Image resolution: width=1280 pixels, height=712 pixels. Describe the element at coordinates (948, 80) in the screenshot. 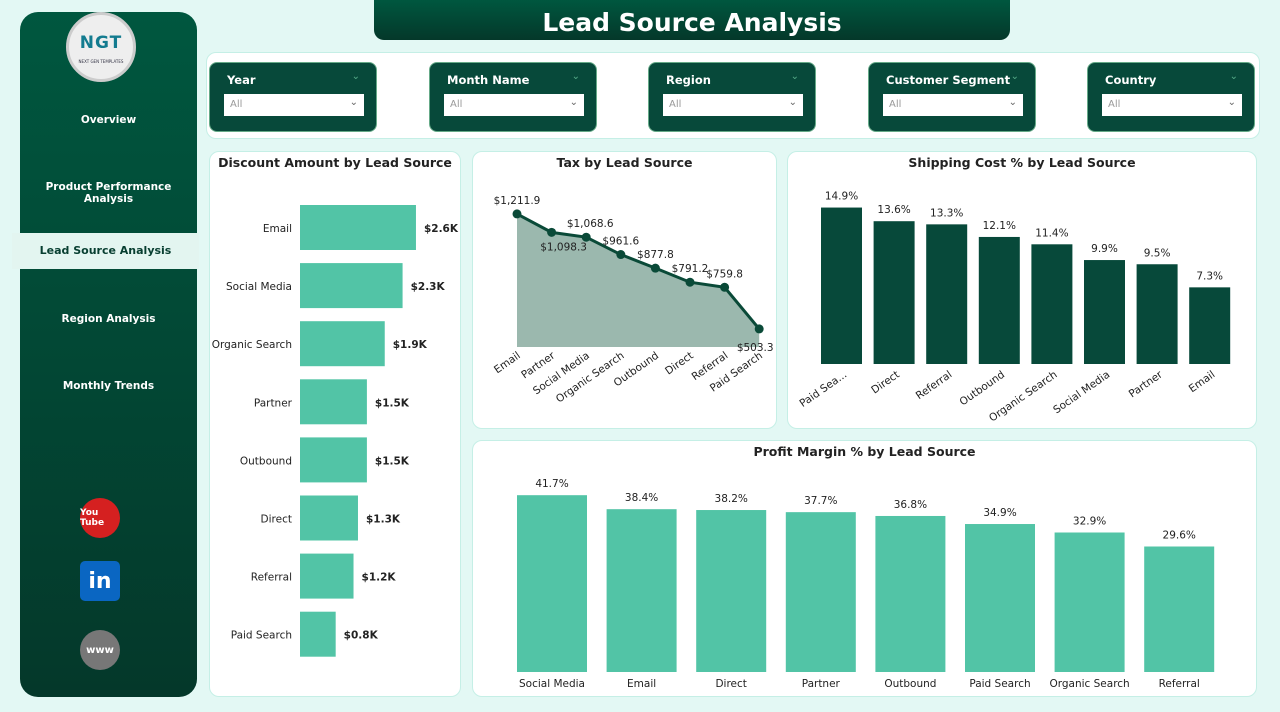

I see `filter-label: Customer Segment` at that location.